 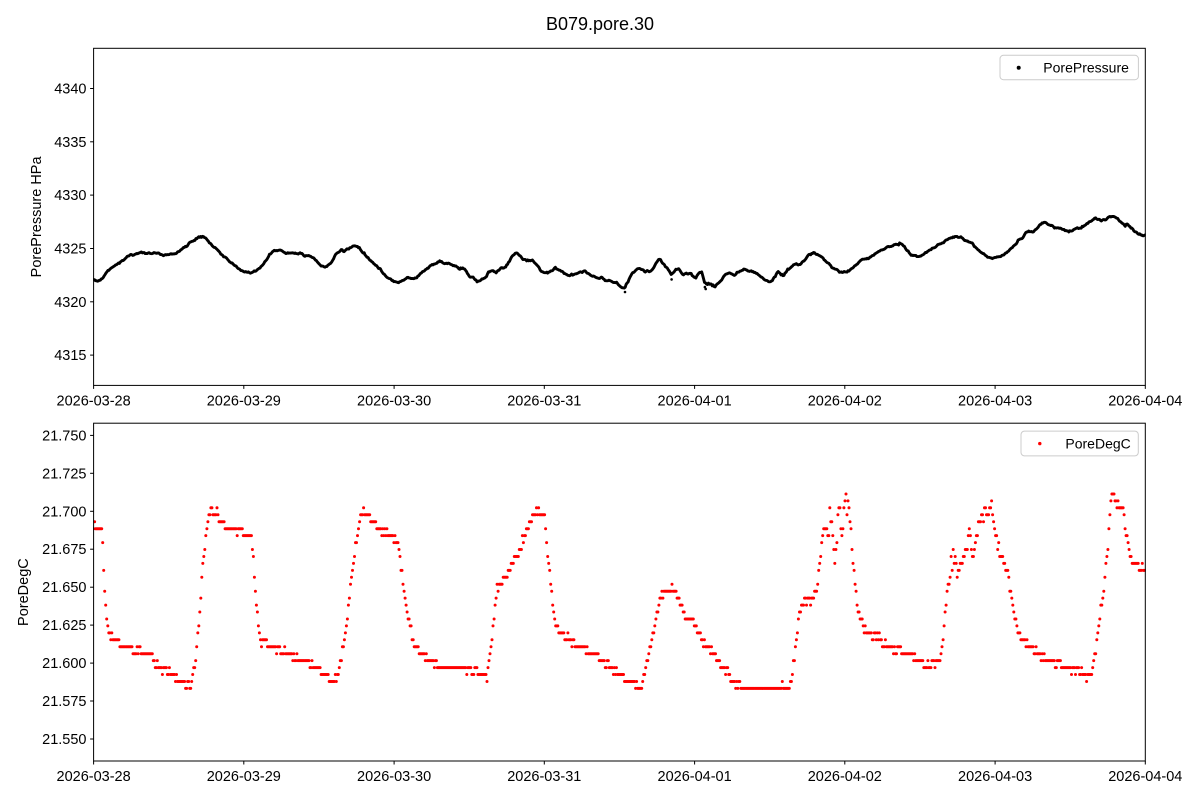 I want to click on svg-text: 21.750, so click(x=64, y=436).